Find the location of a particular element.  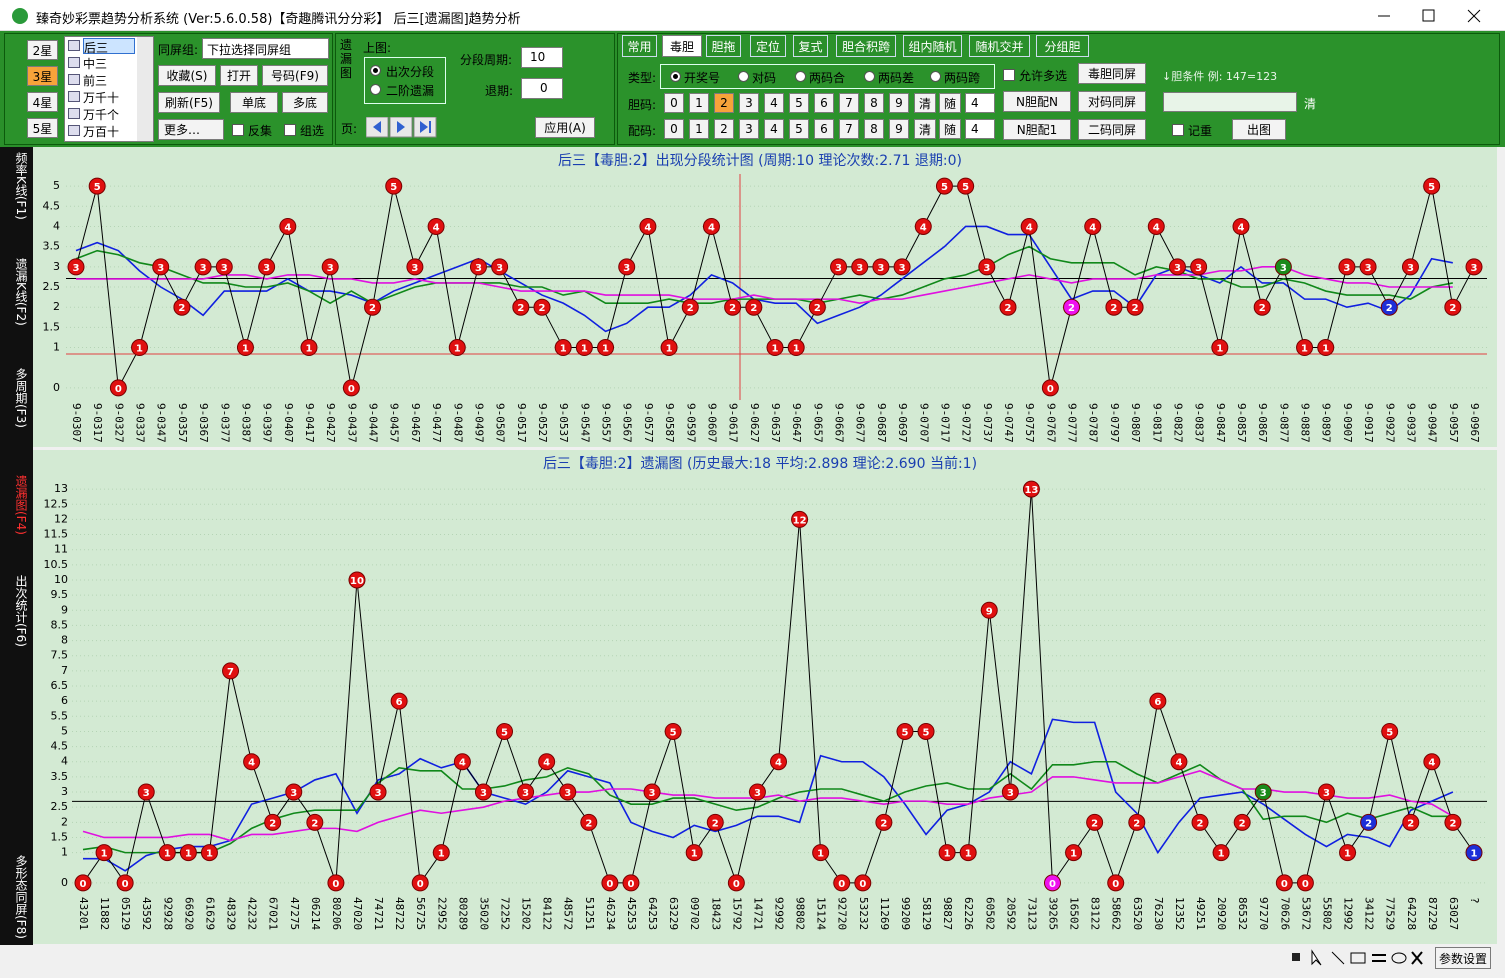

action-button: N胆配1 is located at coordinates (1037, 129).